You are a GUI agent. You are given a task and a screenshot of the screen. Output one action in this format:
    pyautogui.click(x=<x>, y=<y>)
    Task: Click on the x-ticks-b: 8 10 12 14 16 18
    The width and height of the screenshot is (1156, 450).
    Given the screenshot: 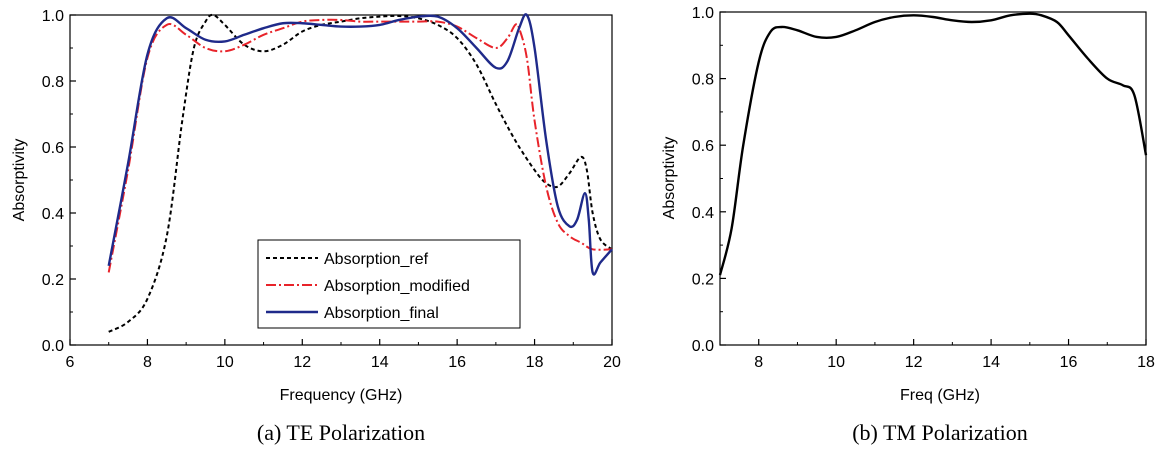 What is the action you would take?
    pyautogui.click(x=954, y=355)
    